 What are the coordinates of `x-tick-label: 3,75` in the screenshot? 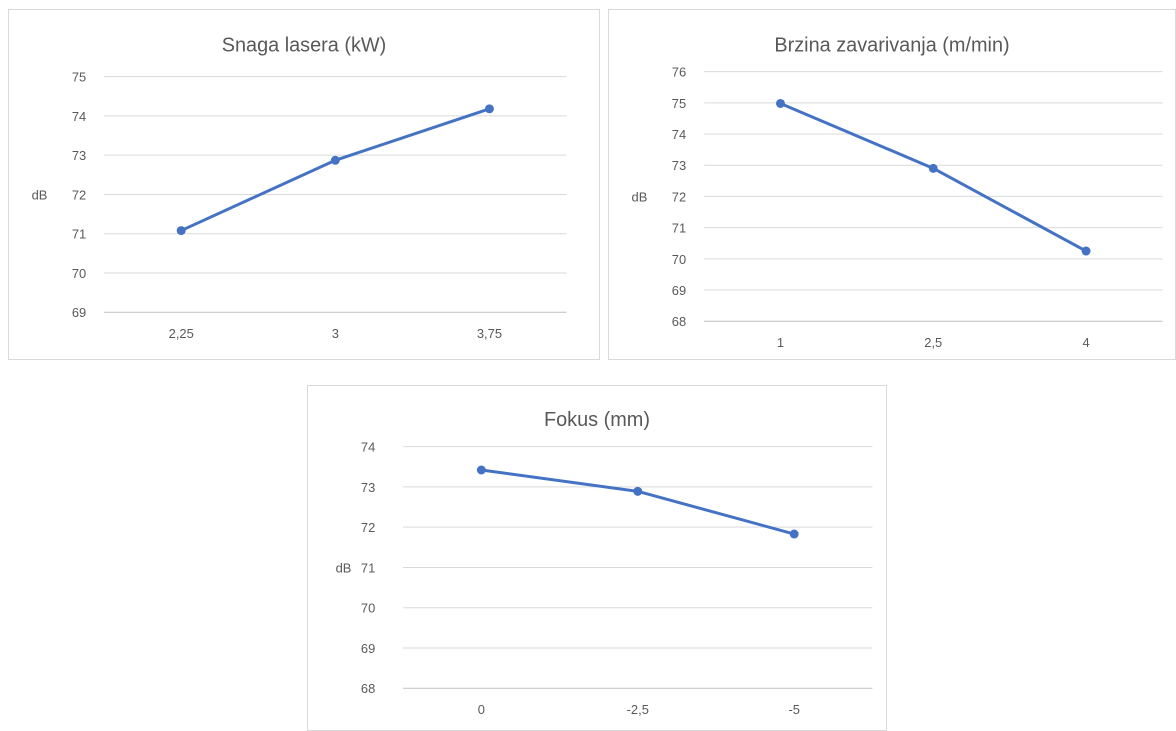 It's located at (489, 333).